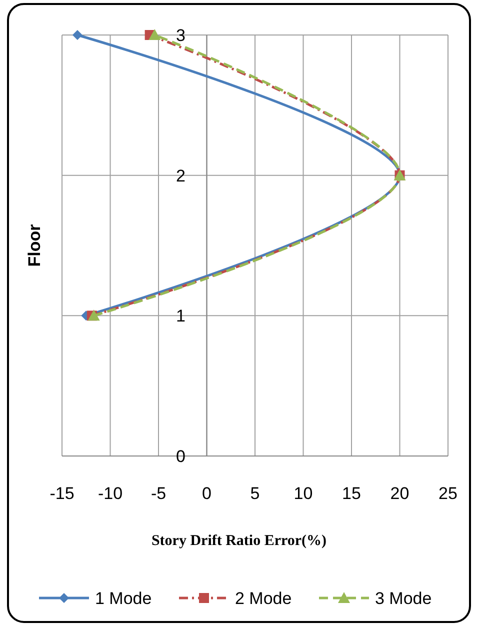  What do you see at coordinates (263, 598) in the screenshot?
I see `legend-label: 2 Mode` at bounding box center [263, 598].